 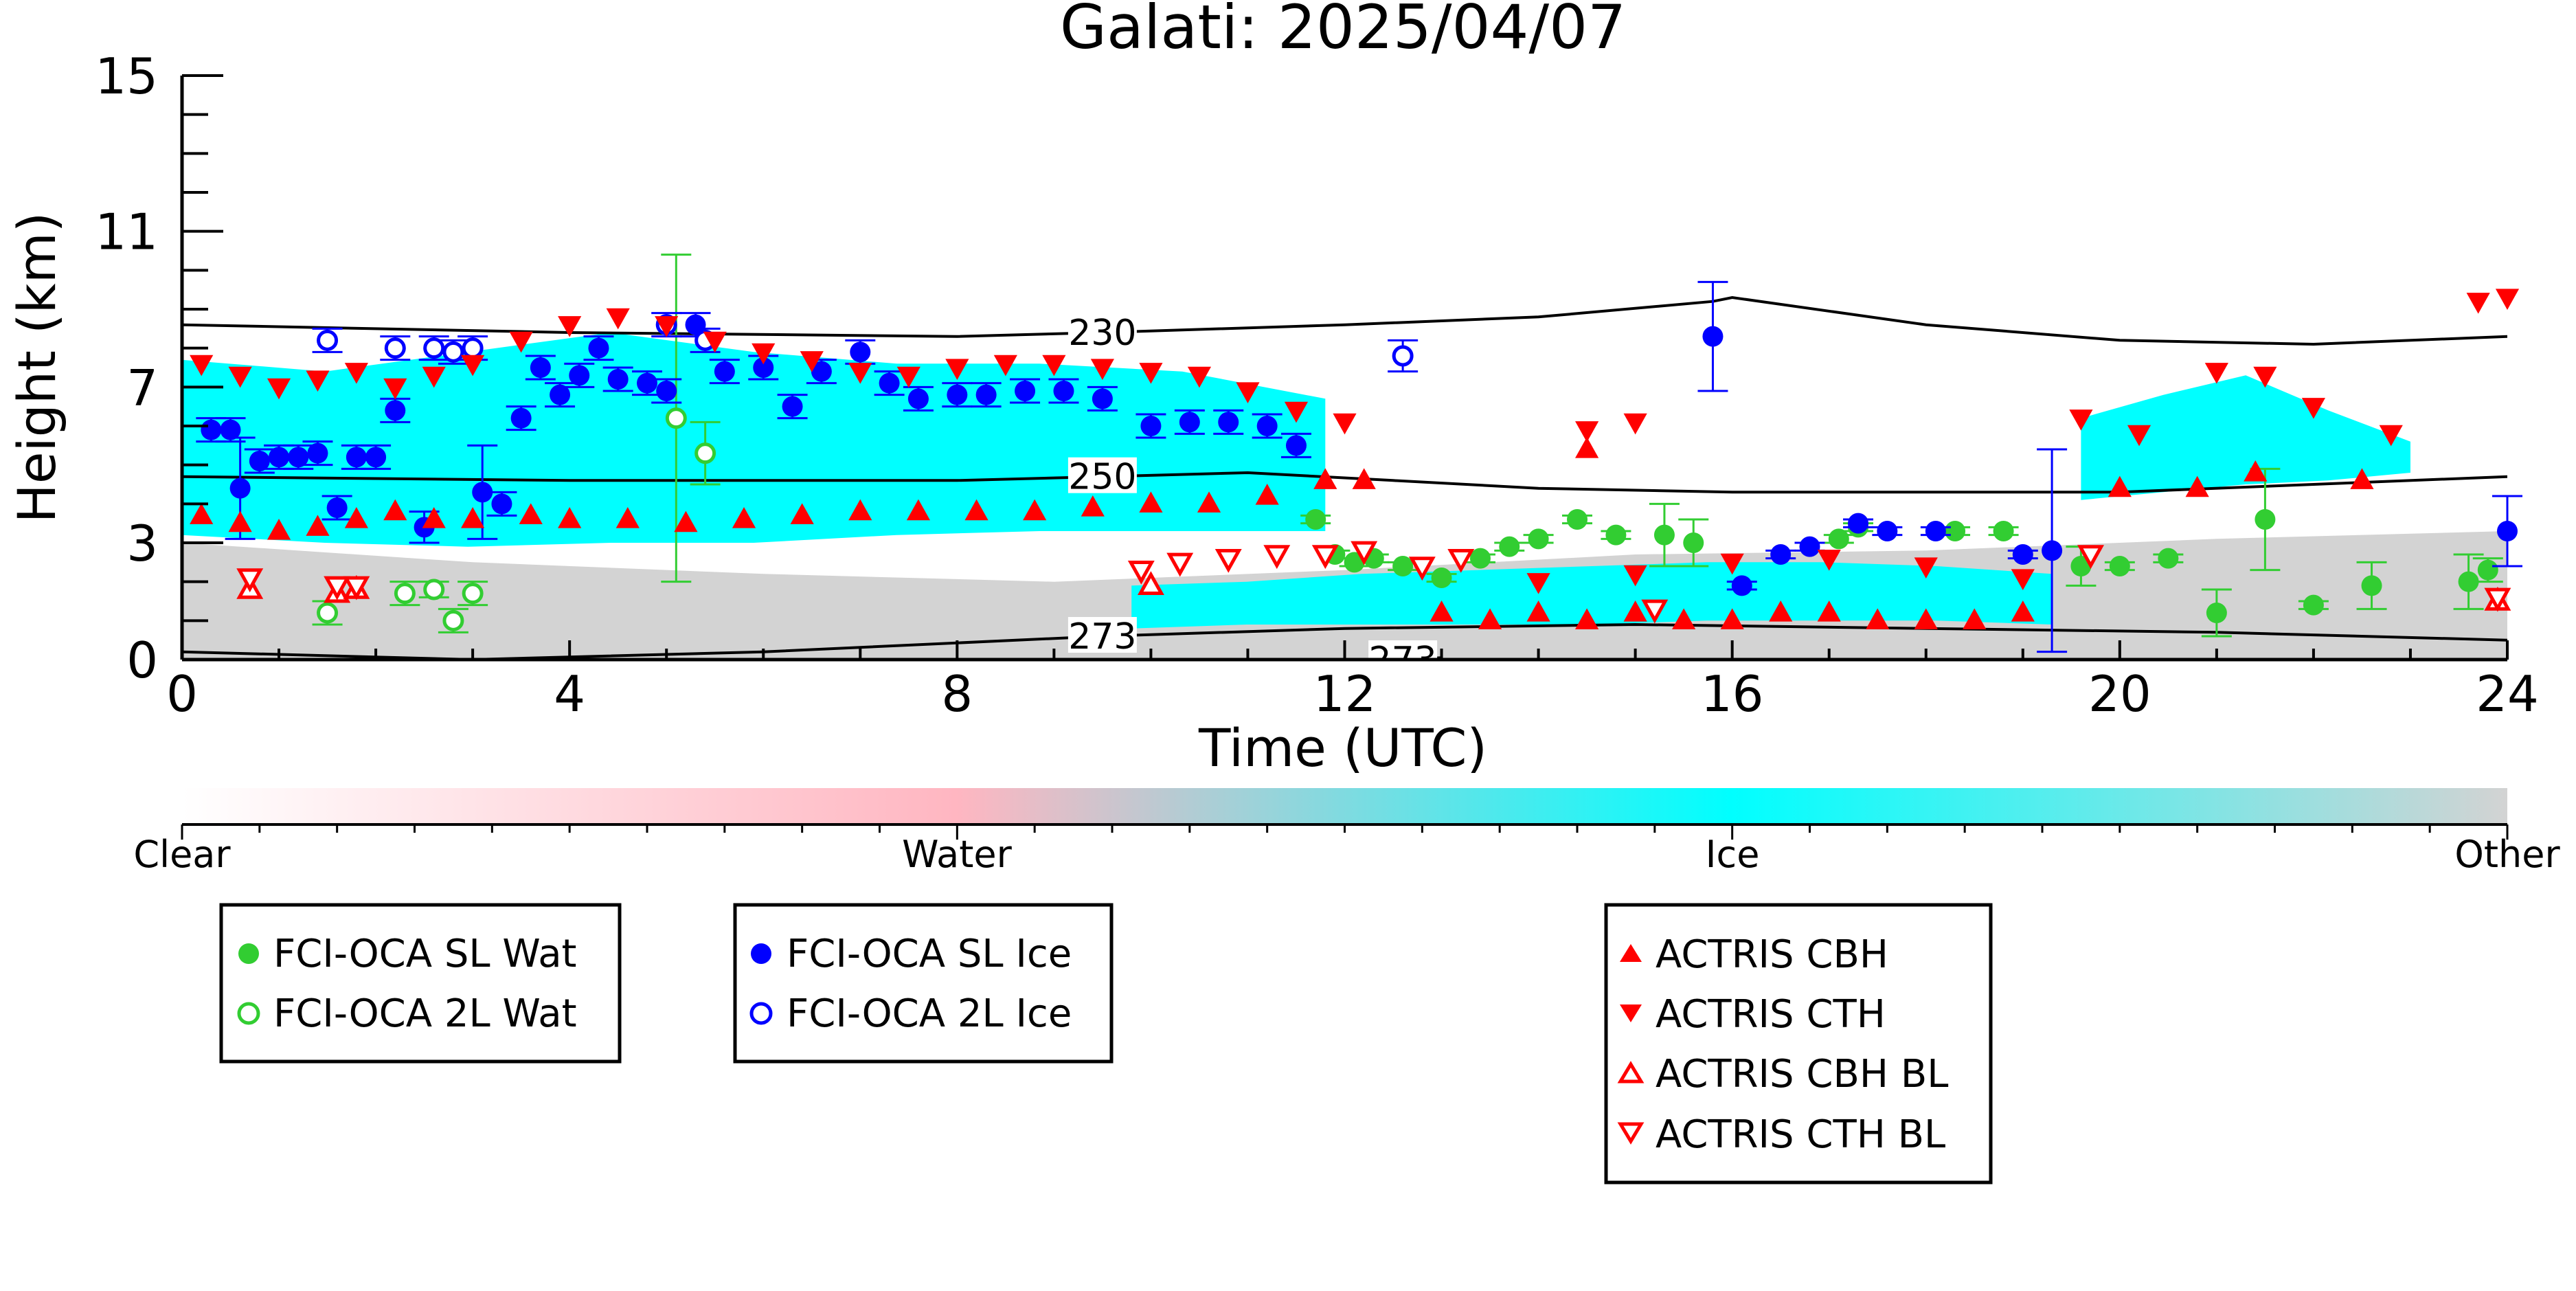 I want to click on class-region-ice, so click(x=754, y=440).